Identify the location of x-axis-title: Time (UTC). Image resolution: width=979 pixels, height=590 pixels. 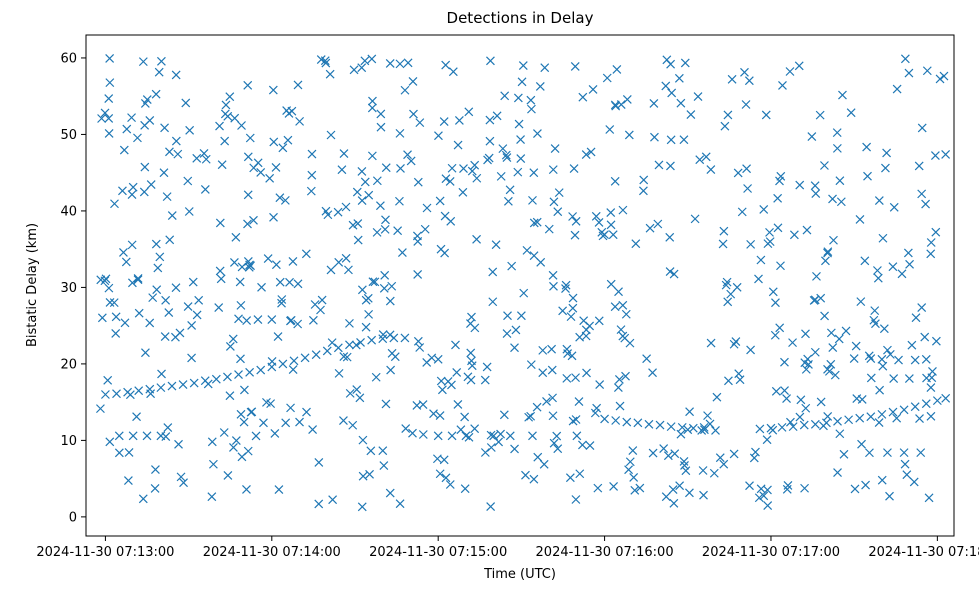
(519, 574).